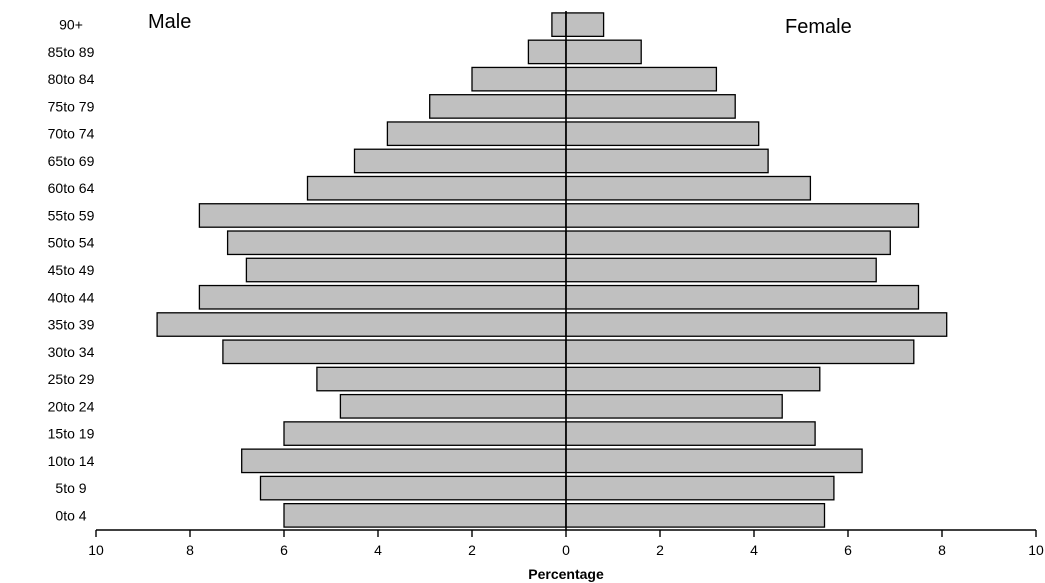 This screenshot has height=583, width=1045. What do you see at coordinates (71, 25) in the screenshot?
I see `age-group-label: 90+` at bounding box center [71, 25].